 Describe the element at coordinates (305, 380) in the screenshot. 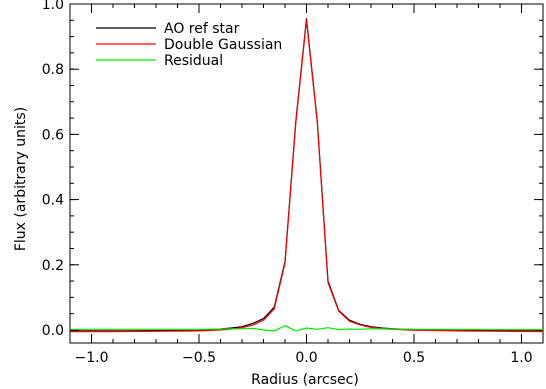

I see `x-axis-label: Radius (arcsec)` at that location.